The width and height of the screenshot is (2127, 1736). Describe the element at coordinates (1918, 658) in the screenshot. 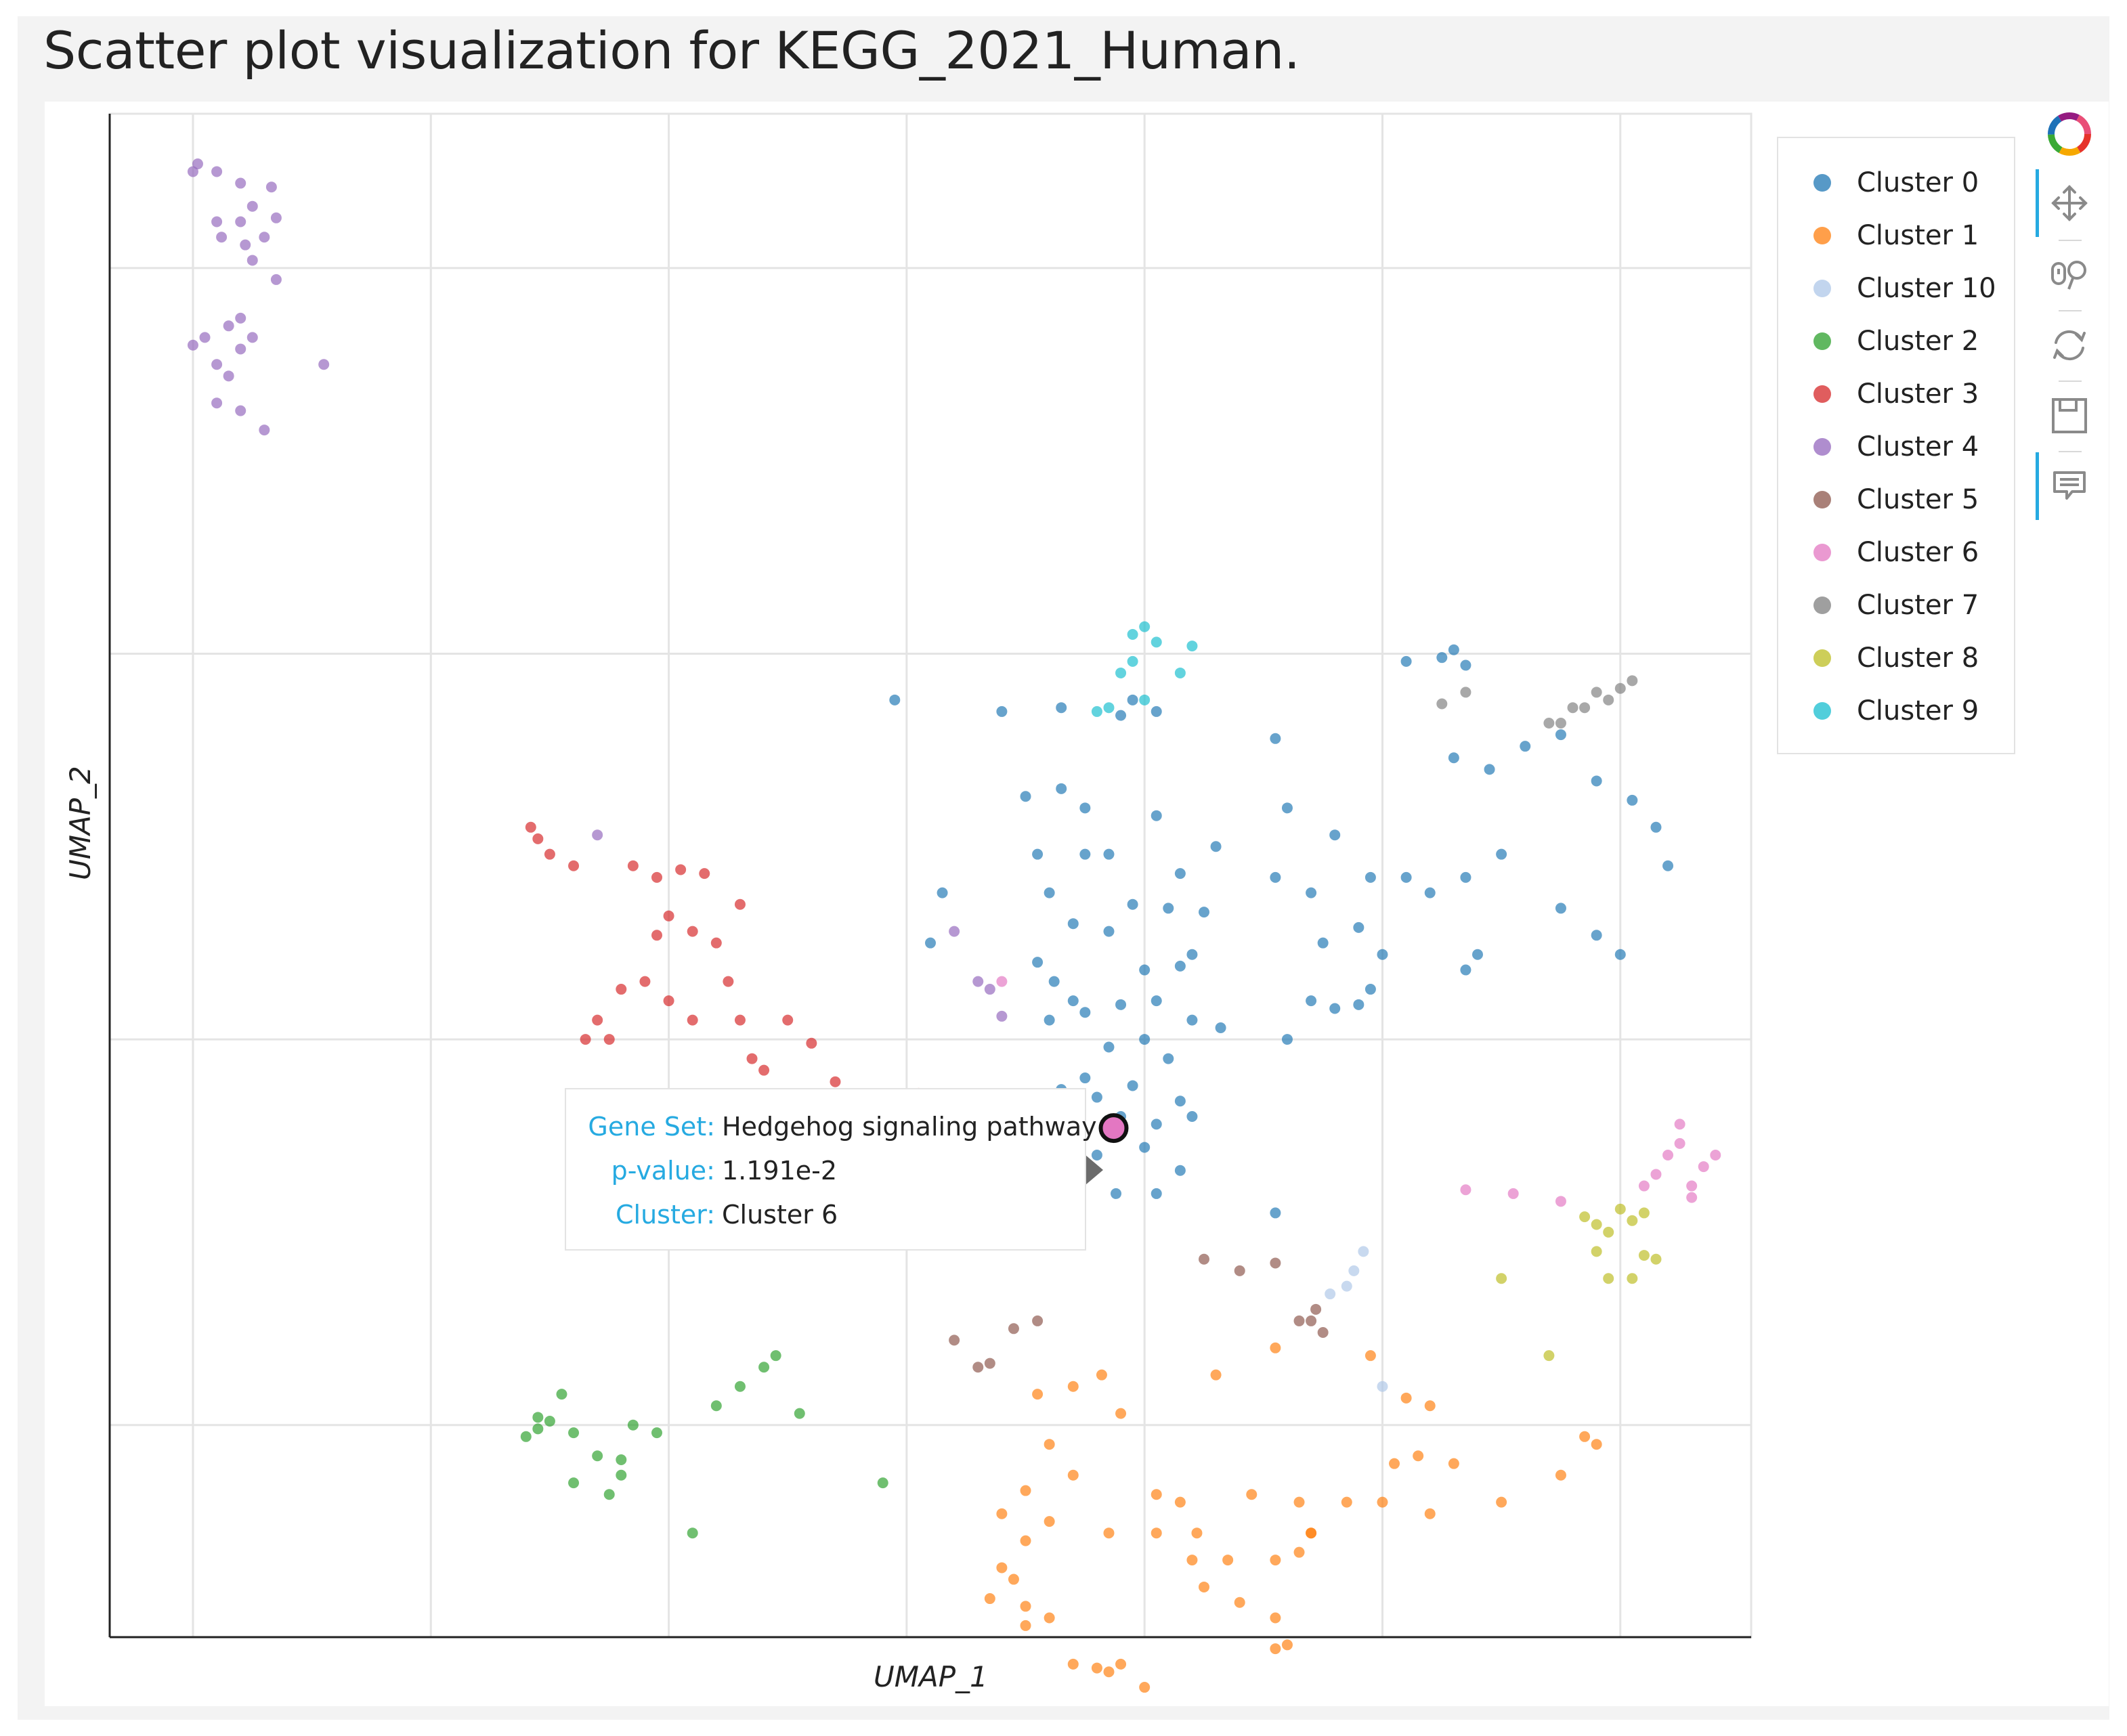

I see `legend-label: Cluster 8` at that location.